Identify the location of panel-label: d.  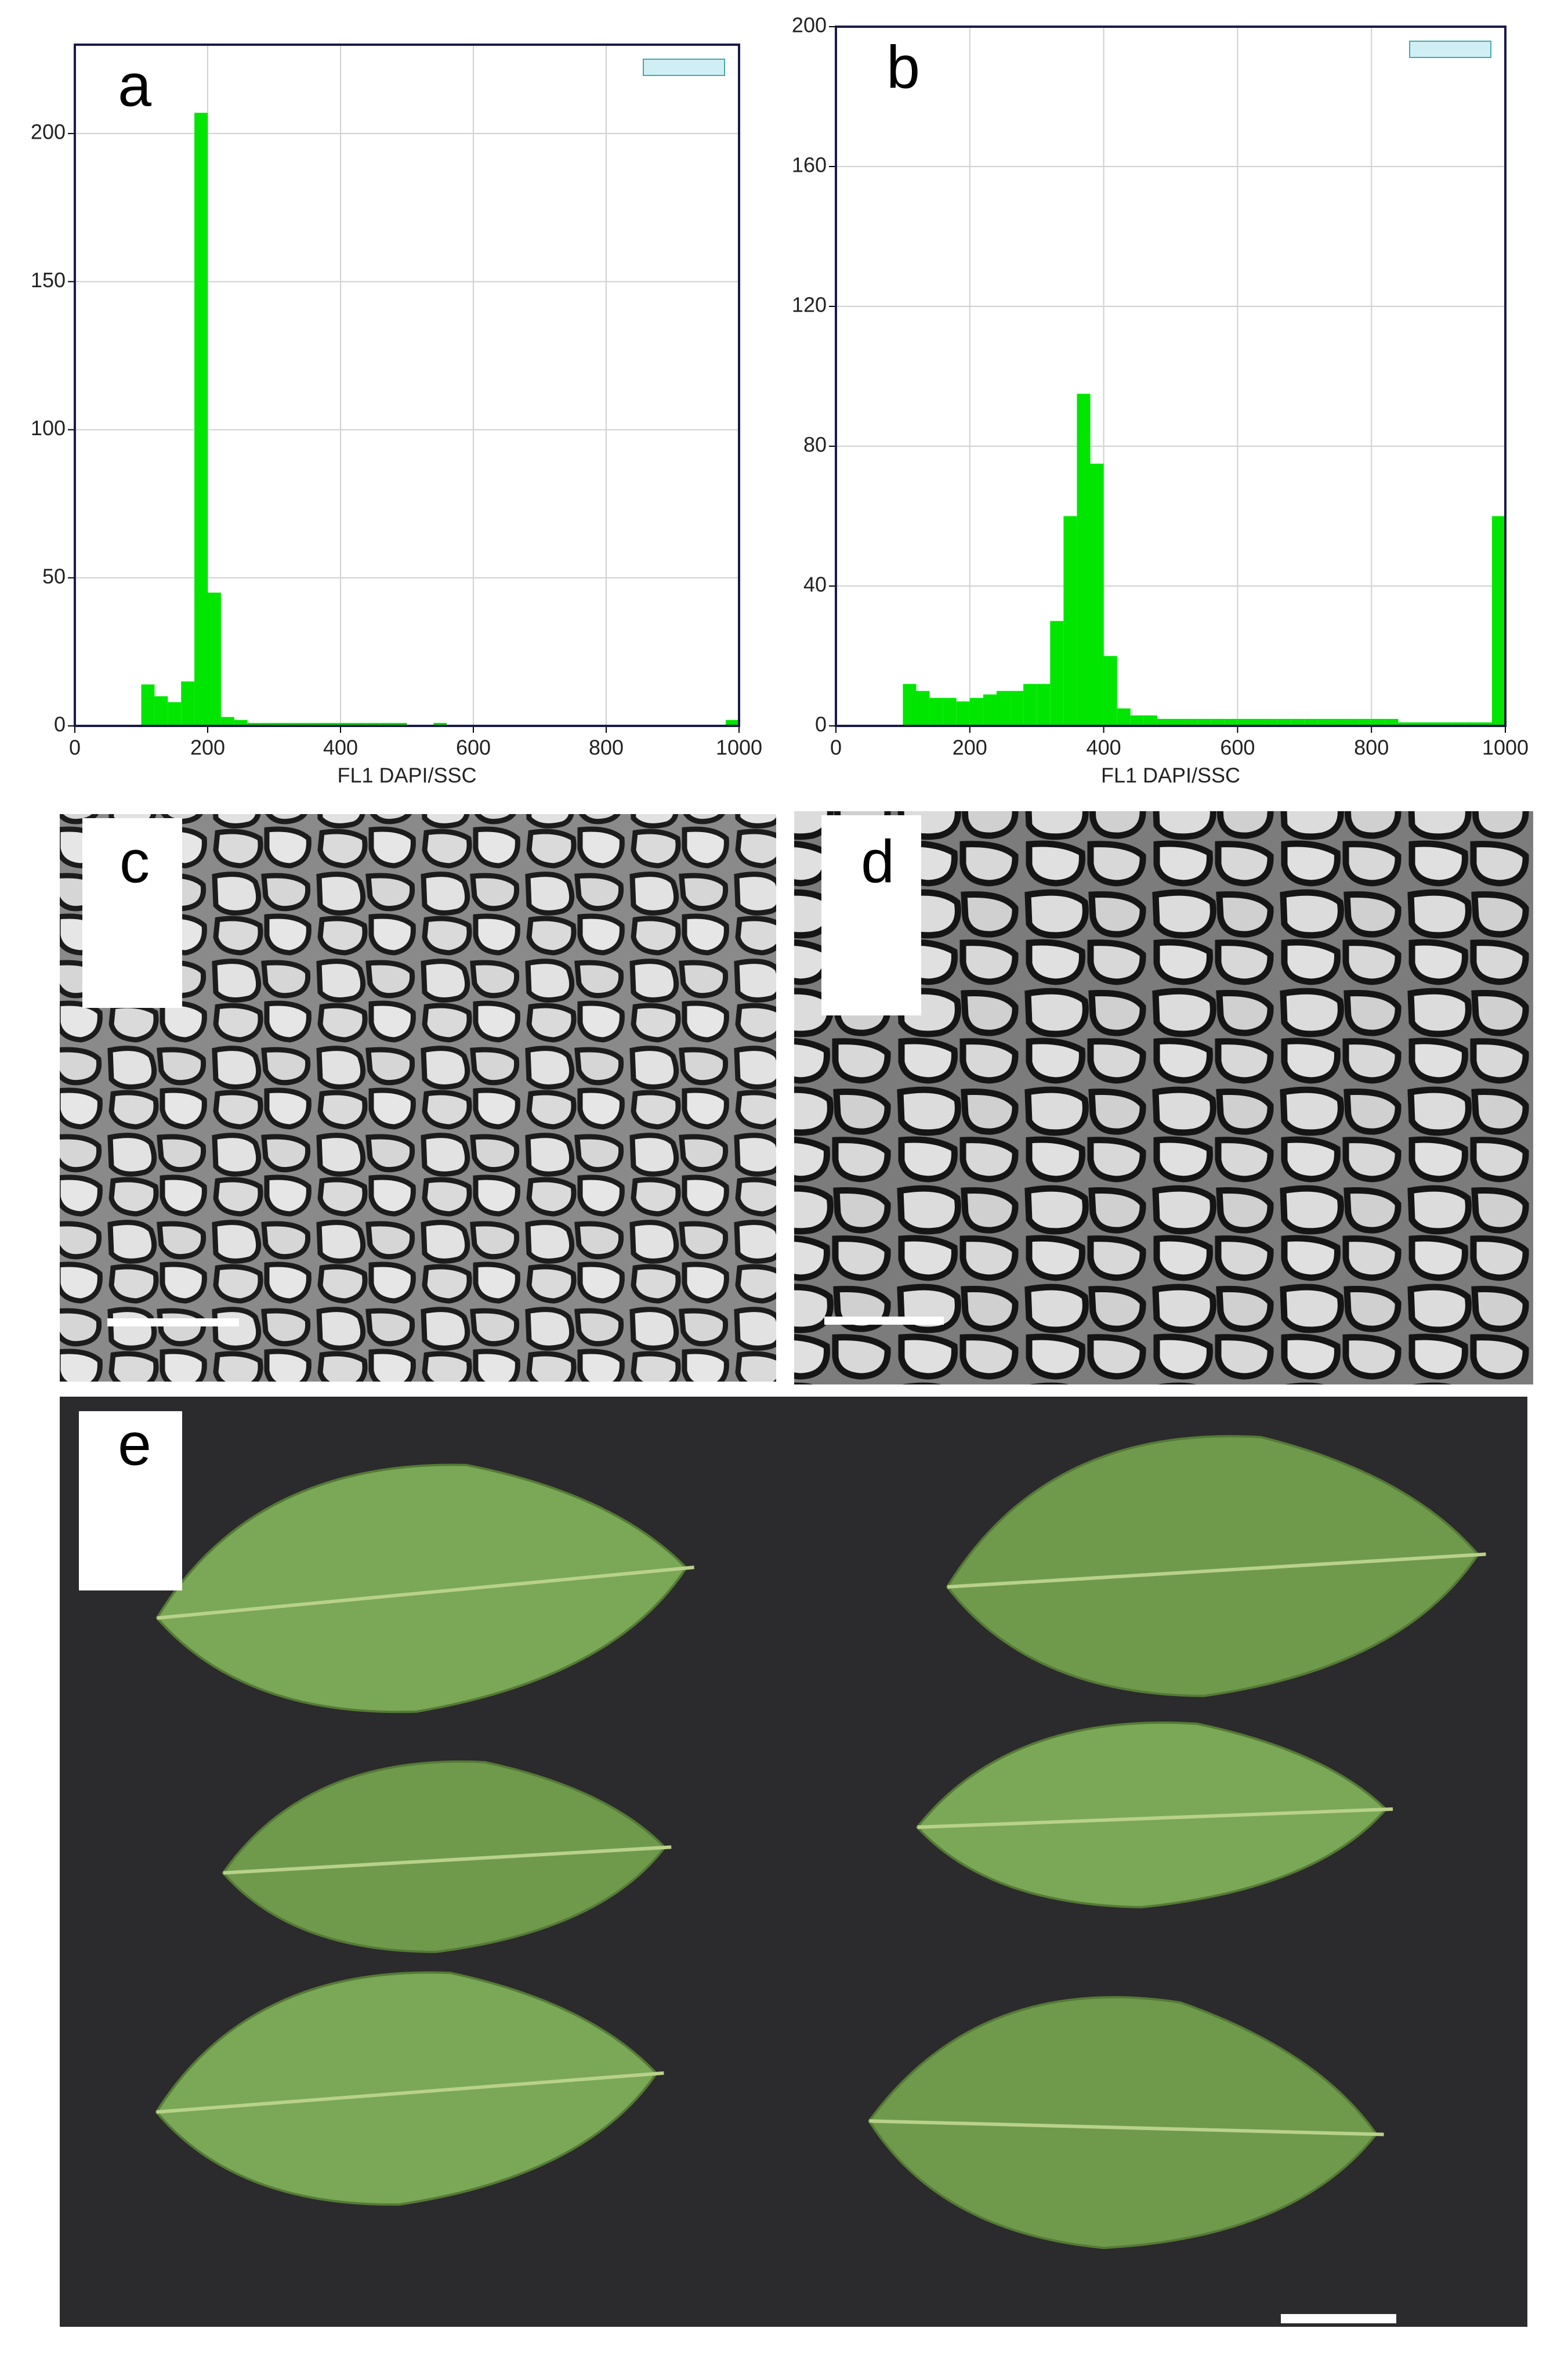
(878, 861).